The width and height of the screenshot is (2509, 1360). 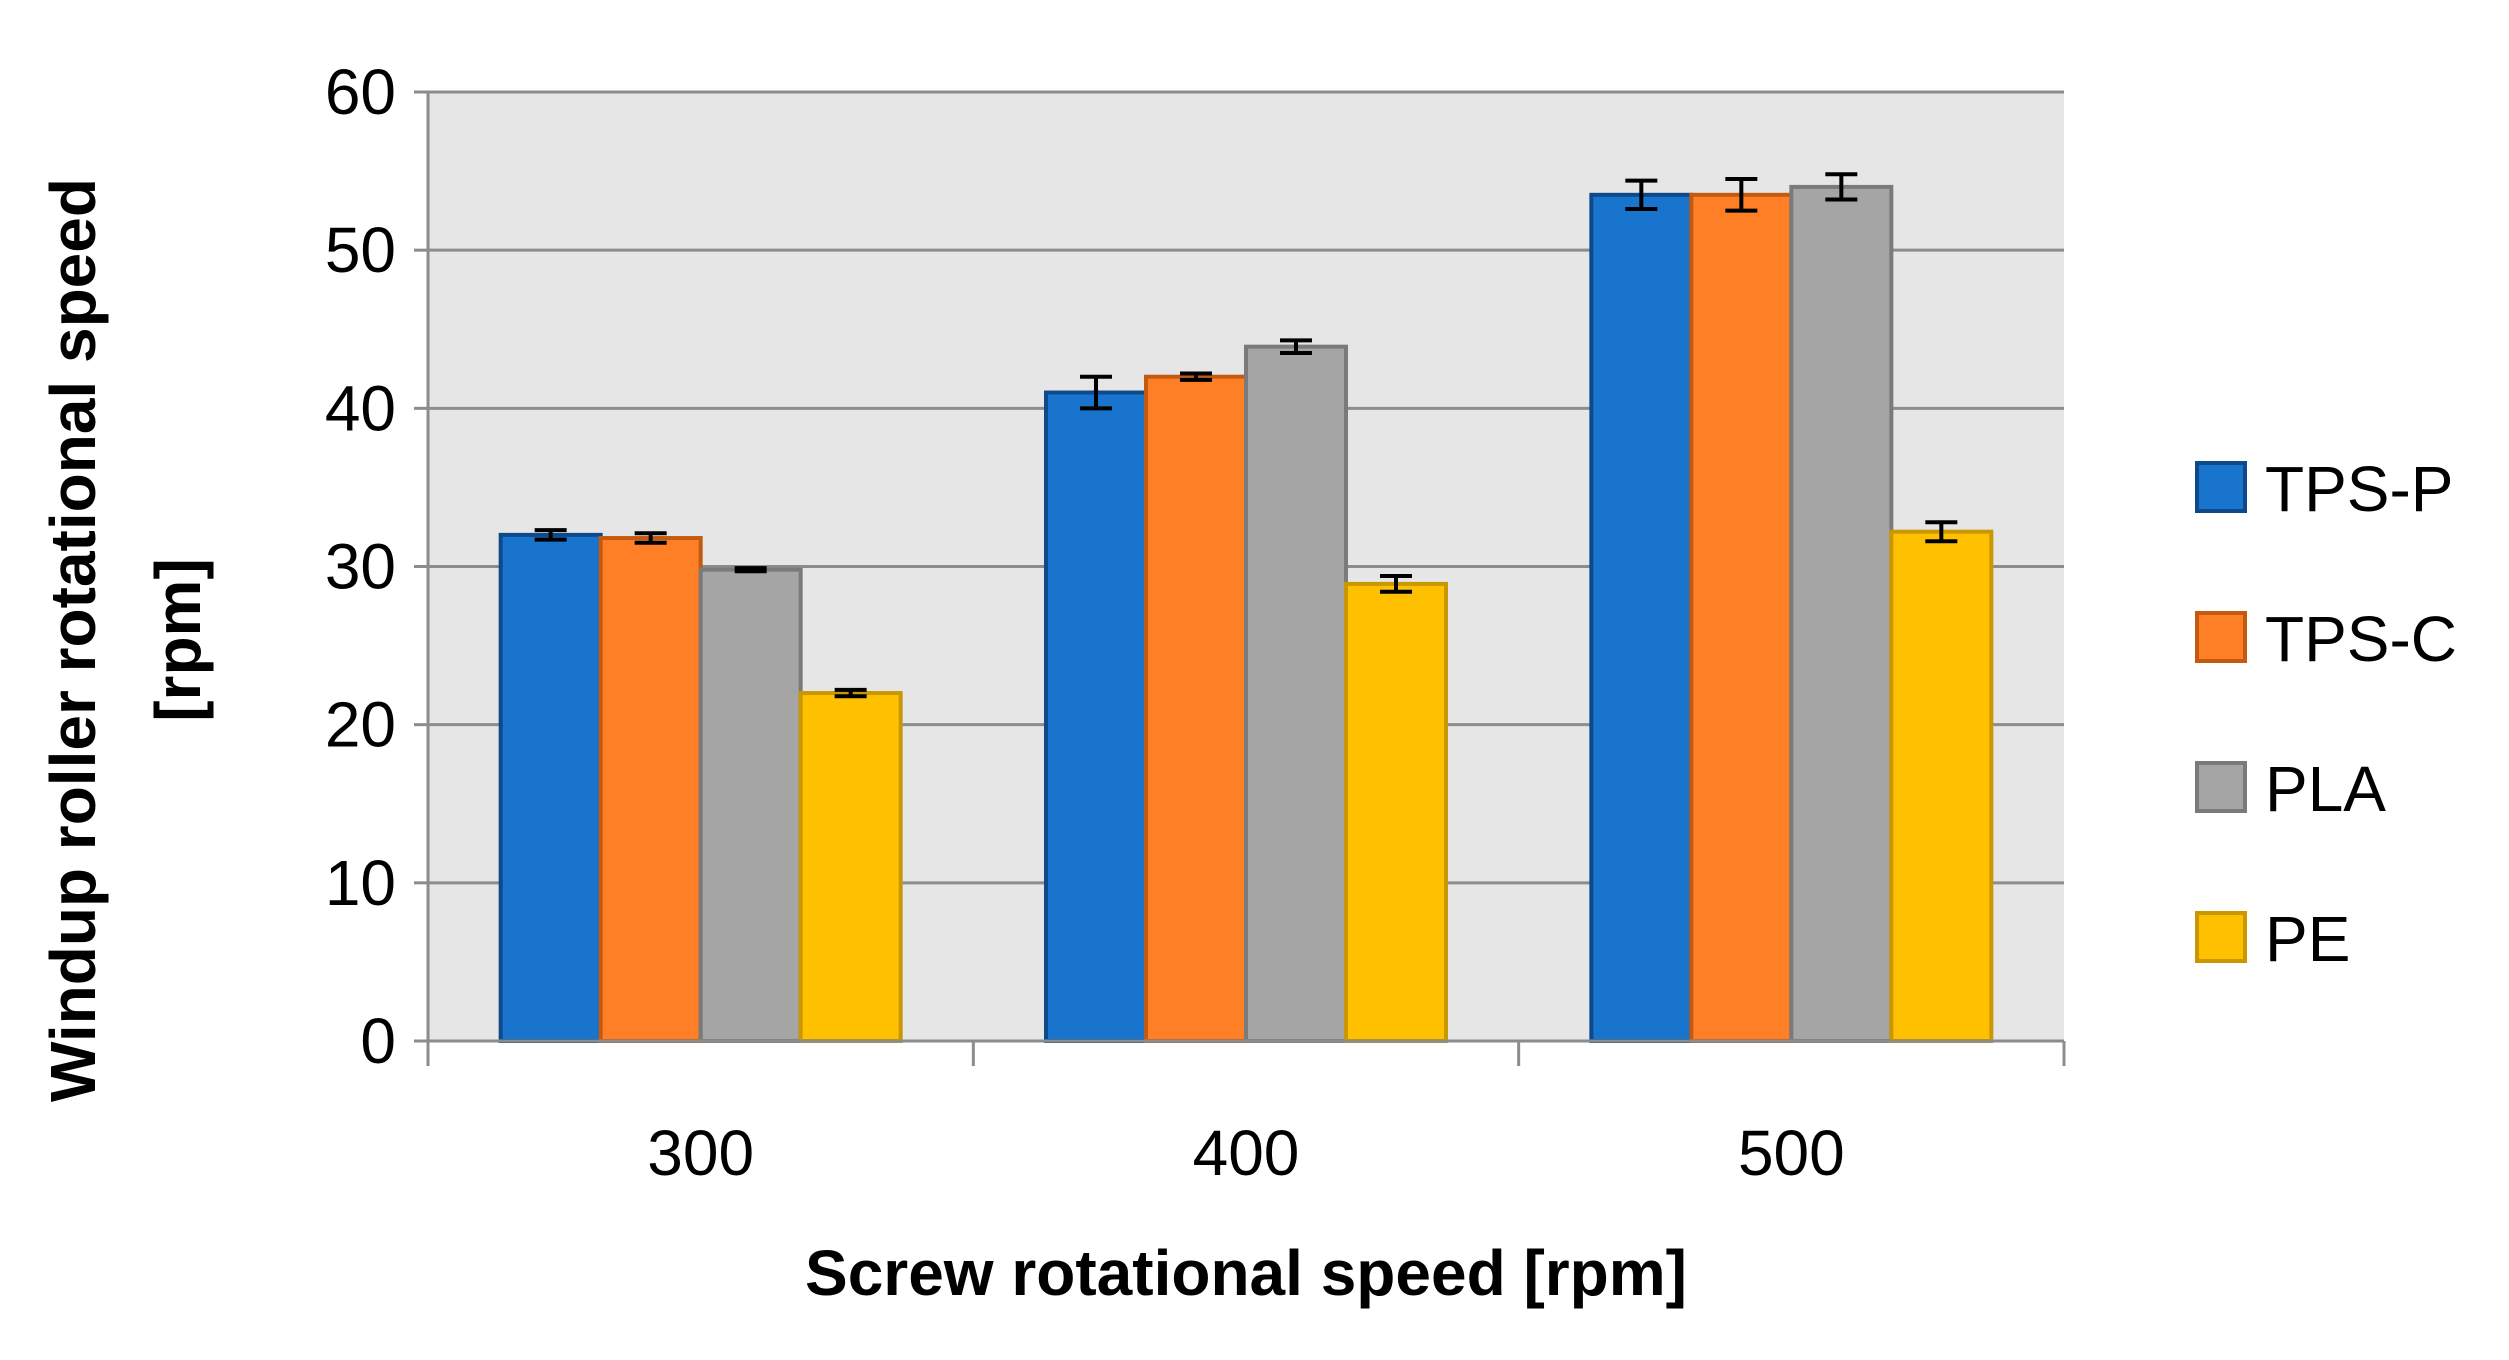 I want to click on y-tick-label: 20, so click(x=360, y=725).